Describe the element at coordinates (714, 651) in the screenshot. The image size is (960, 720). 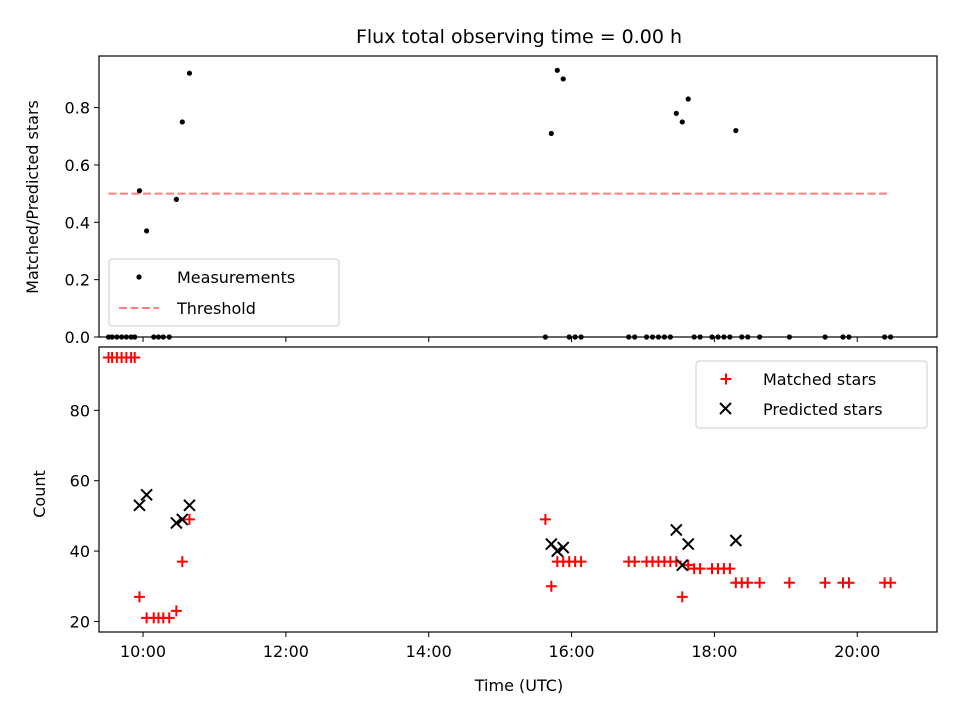
I see `x-tick-label: 18:00` at that location.